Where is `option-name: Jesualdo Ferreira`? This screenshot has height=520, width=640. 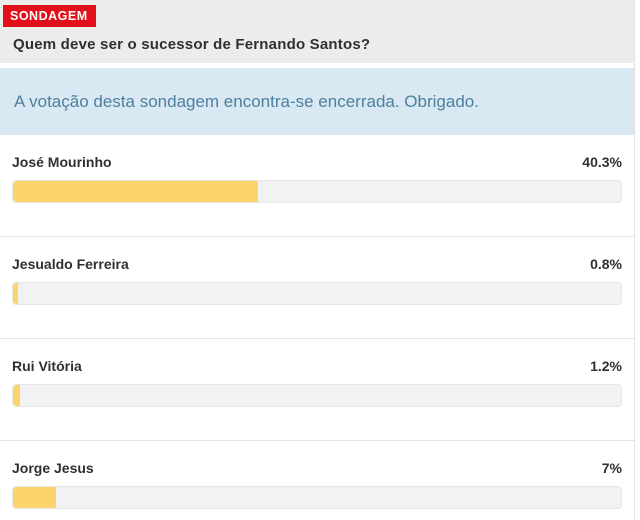
option-name: Jesualdo Ferreira is located at coordinates (70, 264).